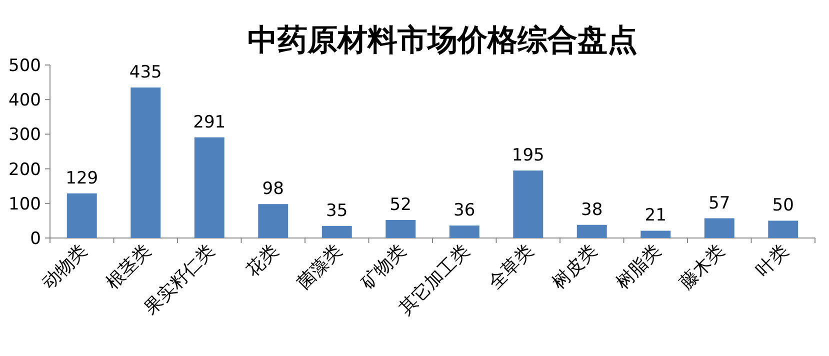 This screenshot has width=829, height=356. I want to click on data-label: 435, so click(145, 72).